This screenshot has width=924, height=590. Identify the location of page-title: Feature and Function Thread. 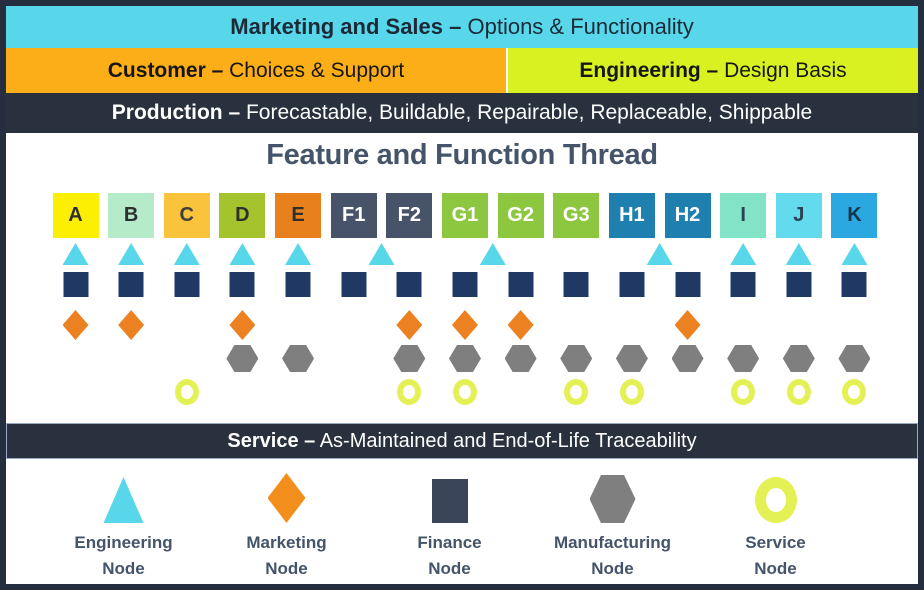
(462, 155).